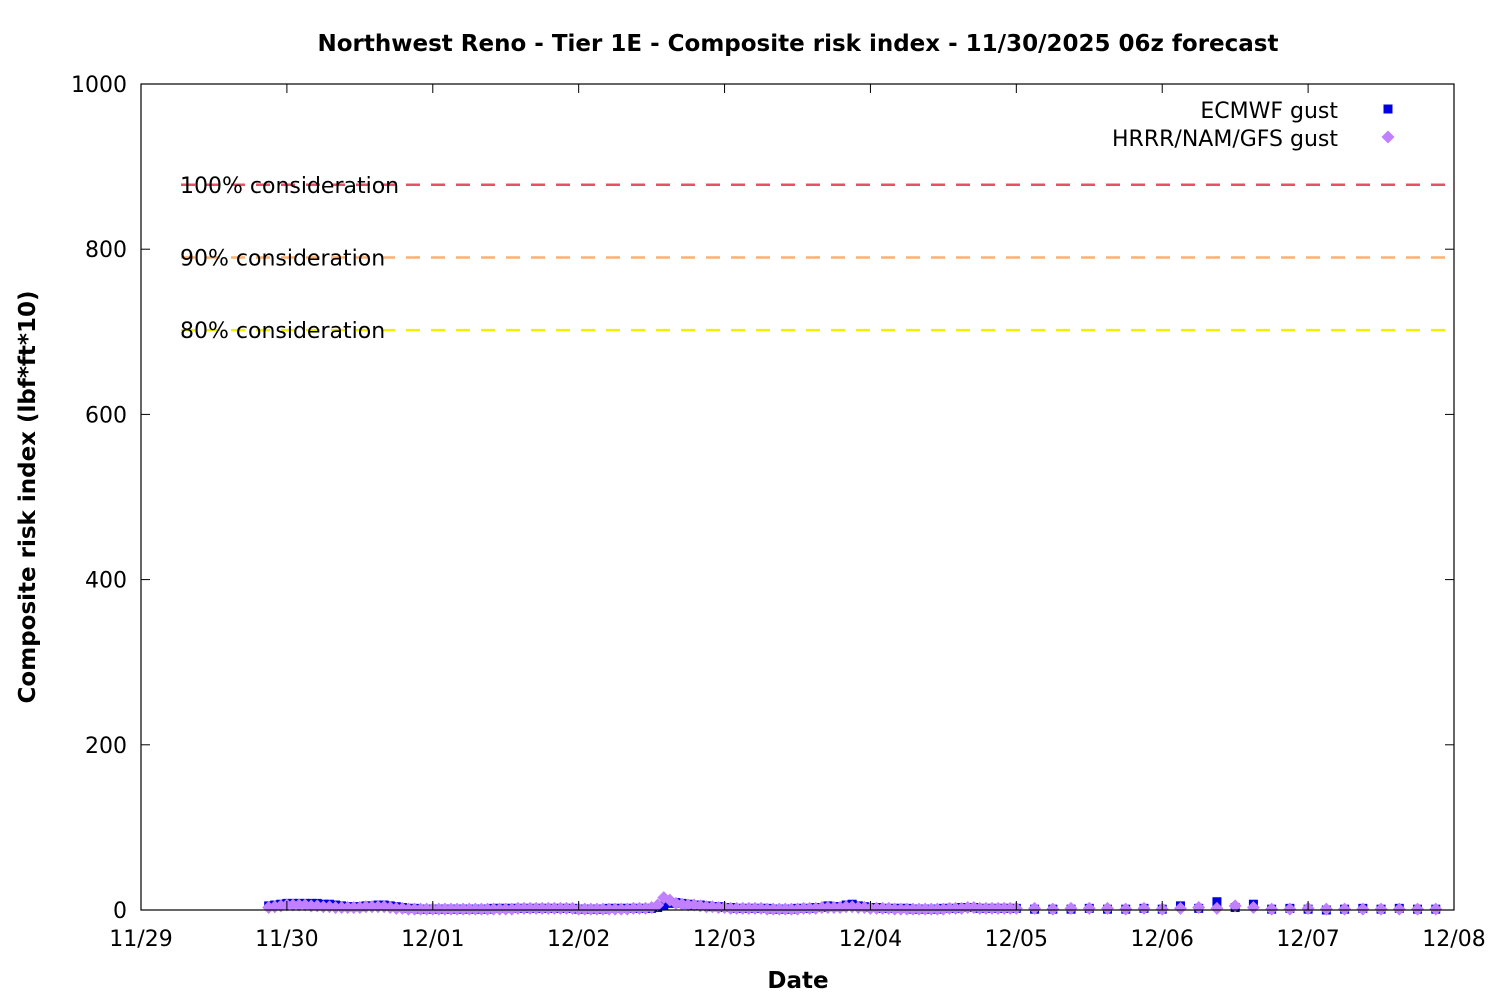 Image resolution: width=1500 pixels, height=1000 pixels. Describe the element at coordinates (1162, 939) in the screenshot. I see `x-tick-label: 12/06` at that location.